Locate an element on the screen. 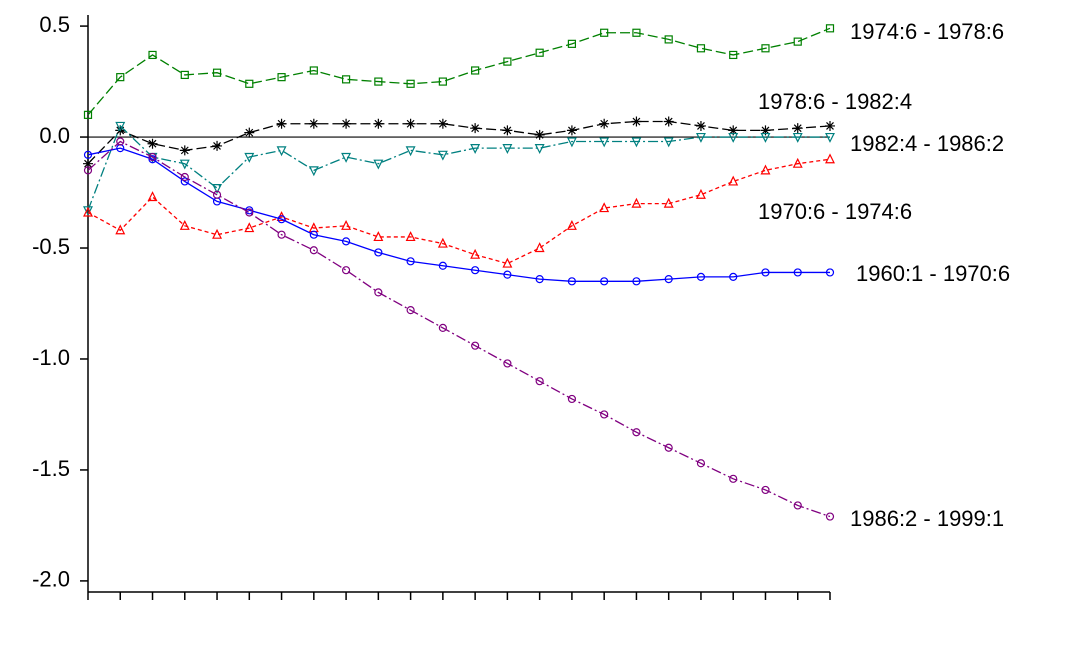  series-label: 1978:6 - 1982:4 is located at coordinates (835, 101).